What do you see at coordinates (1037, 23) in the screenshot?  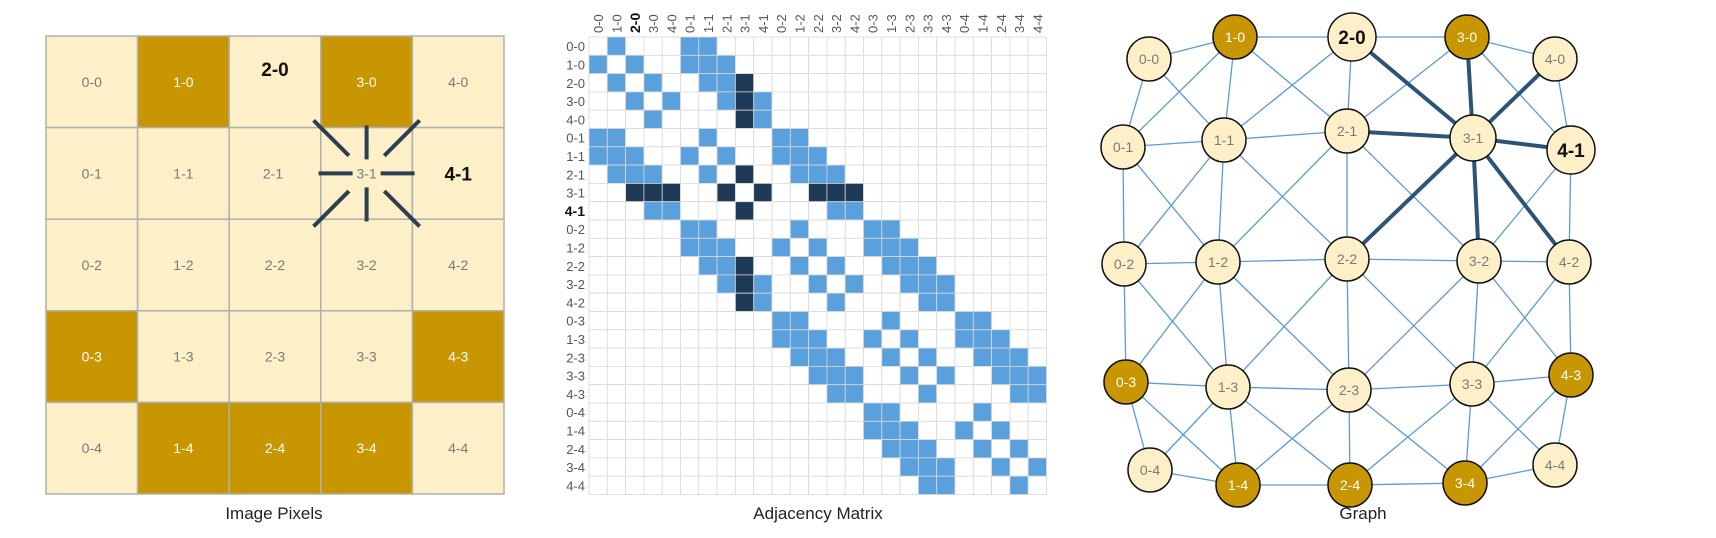 I see `matrix-column-label: 4-4` at bounding box center [1037, 23].